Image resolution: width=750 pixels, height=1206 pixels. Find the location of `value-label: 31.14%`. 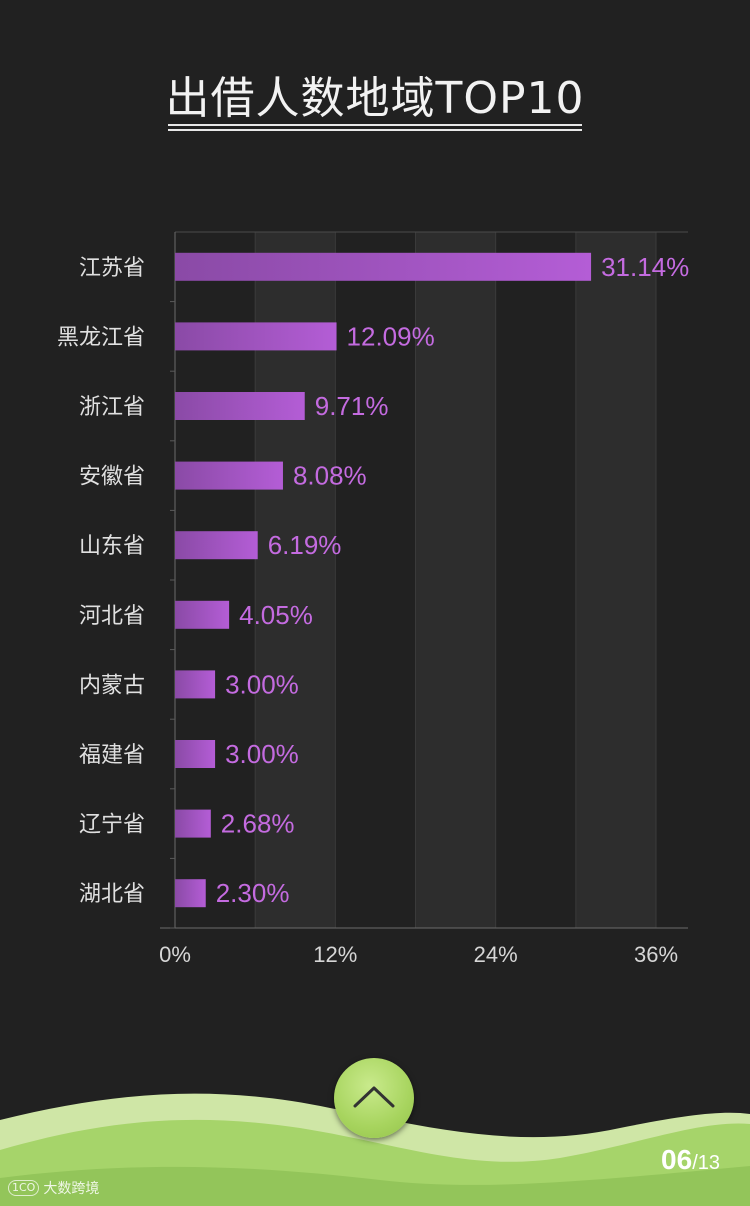

value-label: 31.14% is located at coordinates (645, 267).